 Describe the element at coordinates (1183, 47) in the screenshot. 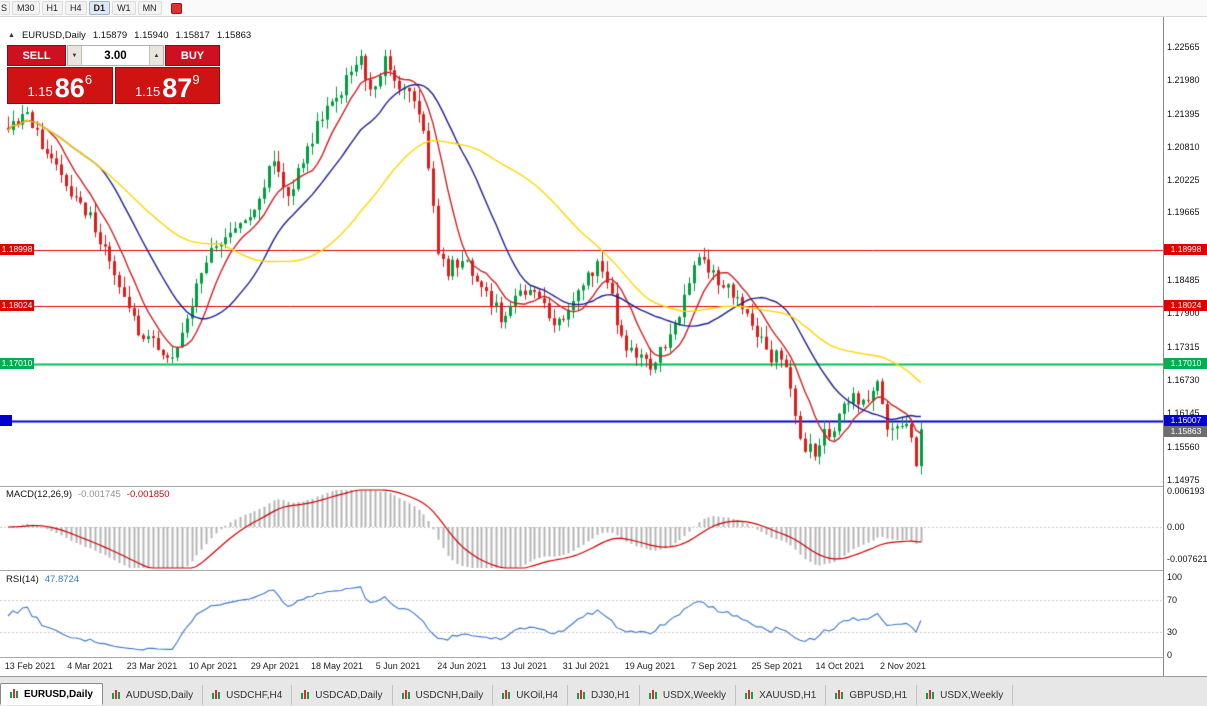

I see `price-axis-label: 1.22565` at that location.